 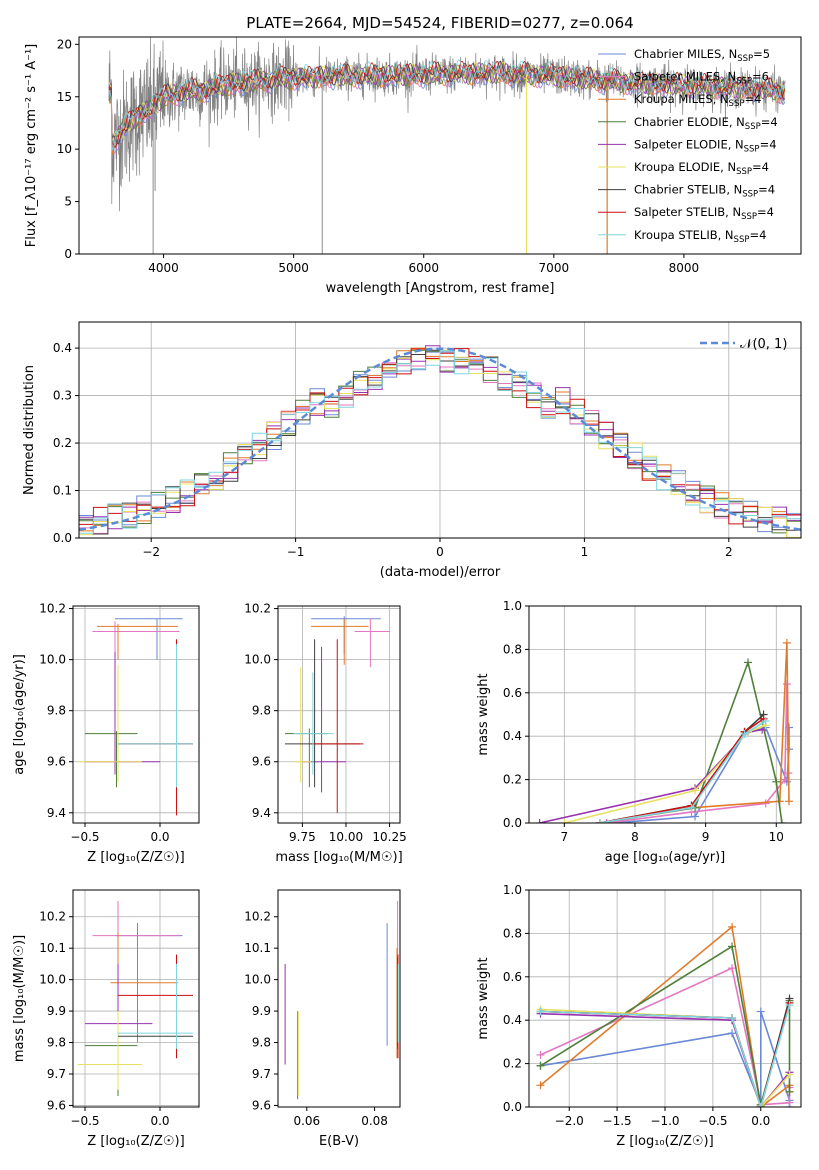 I want to click on legend-entry: Salpeter STELIB, NSSP=4, so click(x=704, y=213).